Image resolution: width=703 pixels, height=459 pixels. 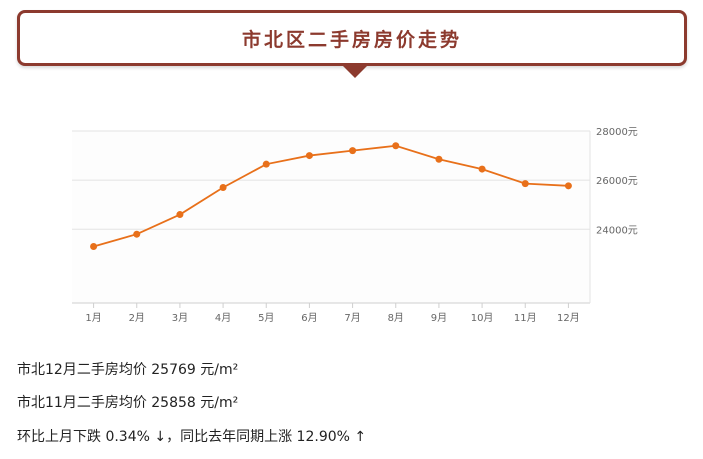 What do you see at coordinates (137, 318) in the screenshot?
I see `x-tick-label: 2月` at bounding box center [137, 318].